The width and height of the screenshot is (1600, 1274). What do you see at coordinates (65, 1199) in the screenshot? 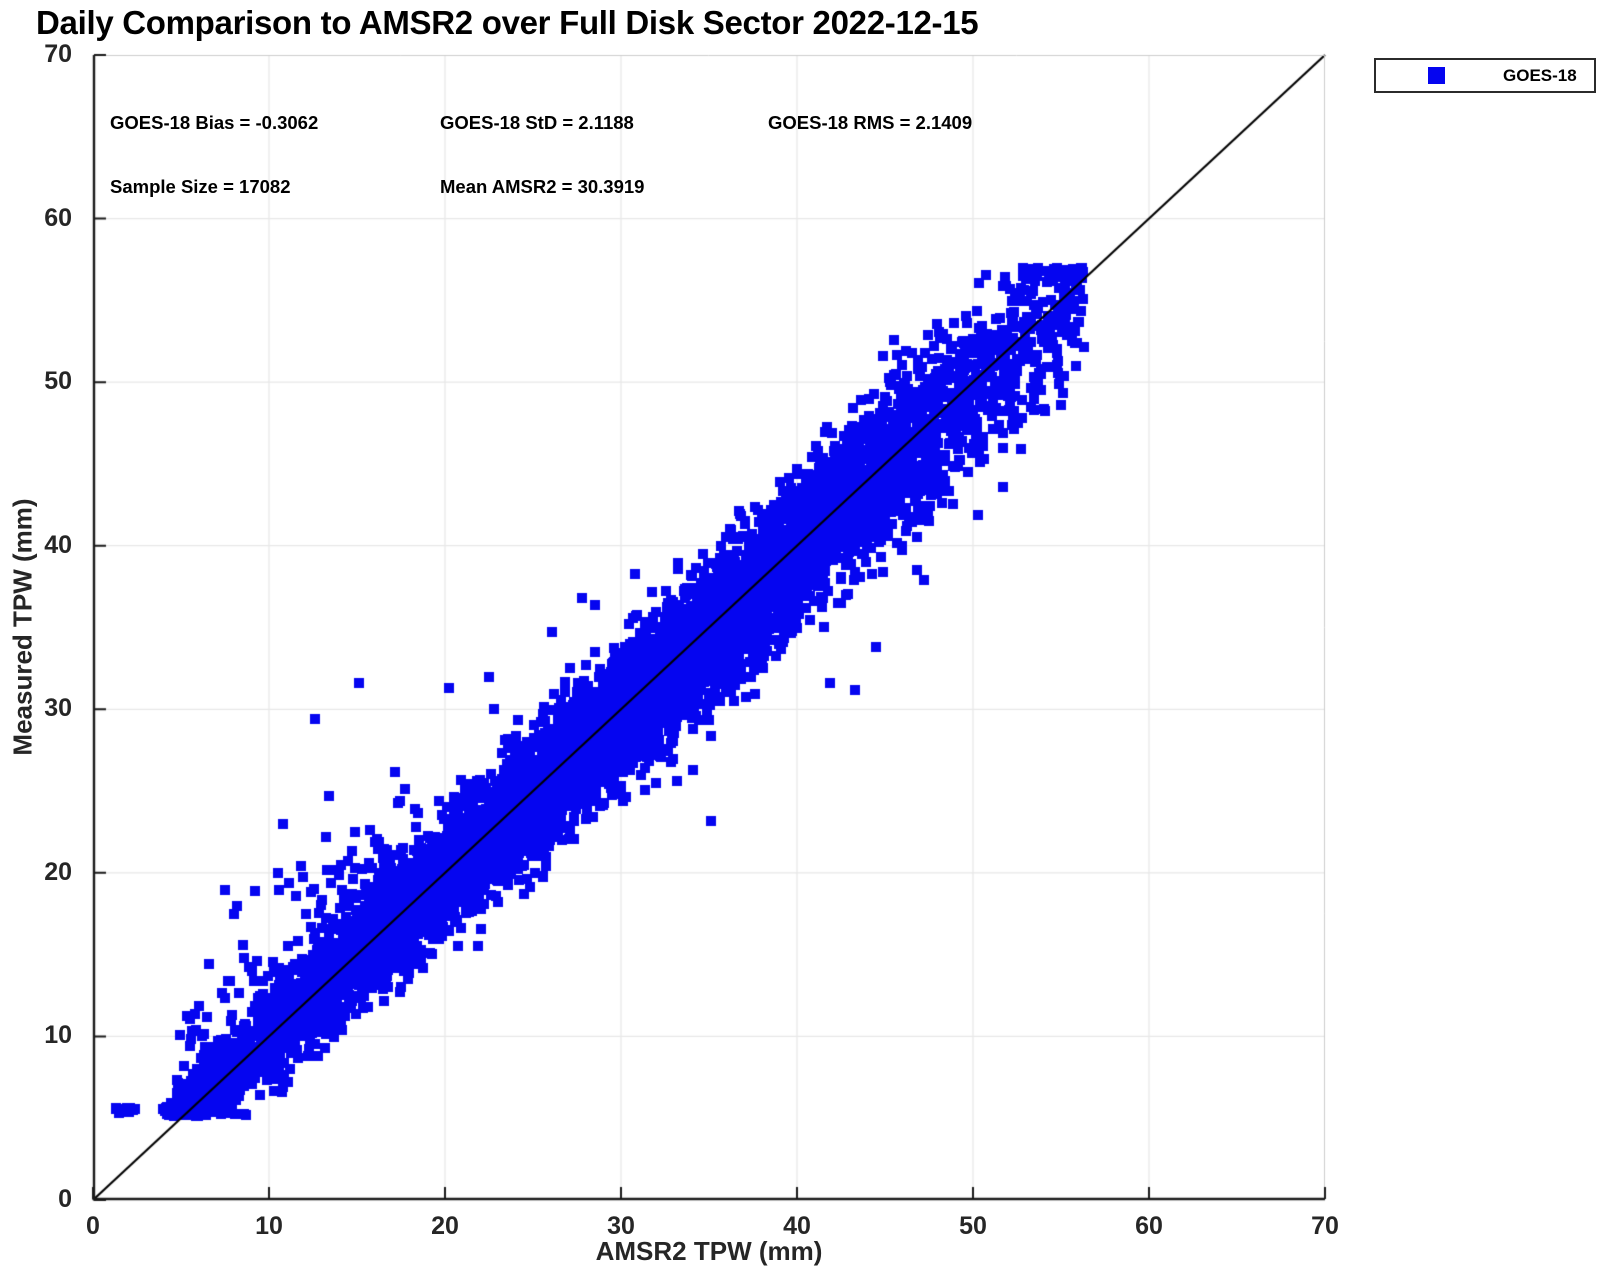
I see `y-tick-label: 0` at bounding box center [65, 1199].